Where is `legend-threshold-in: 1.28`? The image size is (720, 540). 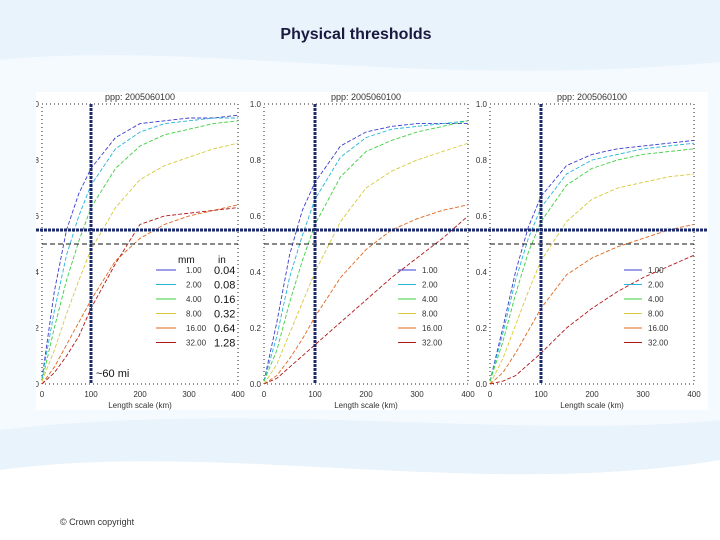 legend-threshold-in: 1.28 is located at coordinates (224, 344).